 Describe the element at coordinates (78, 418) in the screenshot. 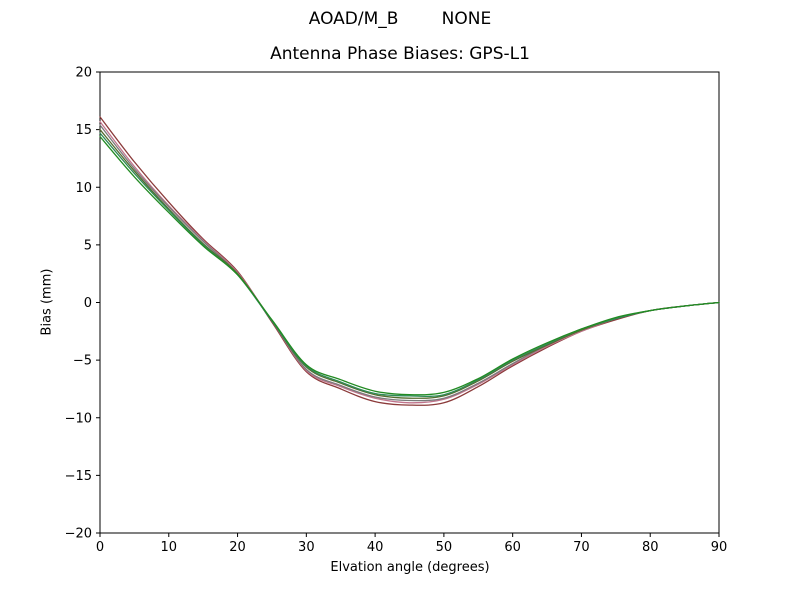

I see `y-tick-label: −10` at that location.